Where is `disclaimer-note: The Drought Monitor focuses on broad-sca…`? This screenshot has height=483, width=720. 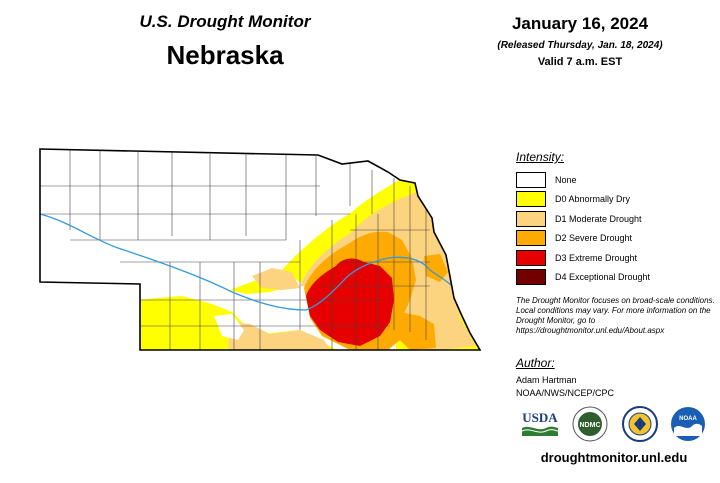
disclaimer-note: The Drought Monitor focuses on broad-sca… is located at coordinates (615, 315).